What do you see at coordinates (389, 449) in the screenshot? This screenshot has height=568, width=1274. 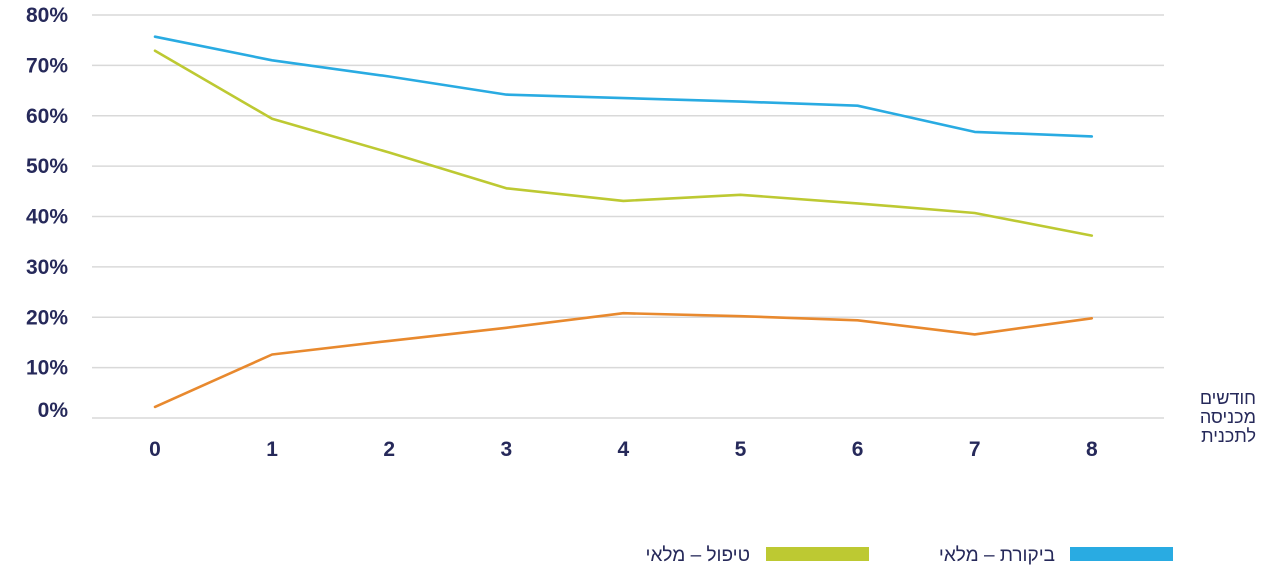 I see `x-tick-label-2: 2` at bounding box center [389, 449].